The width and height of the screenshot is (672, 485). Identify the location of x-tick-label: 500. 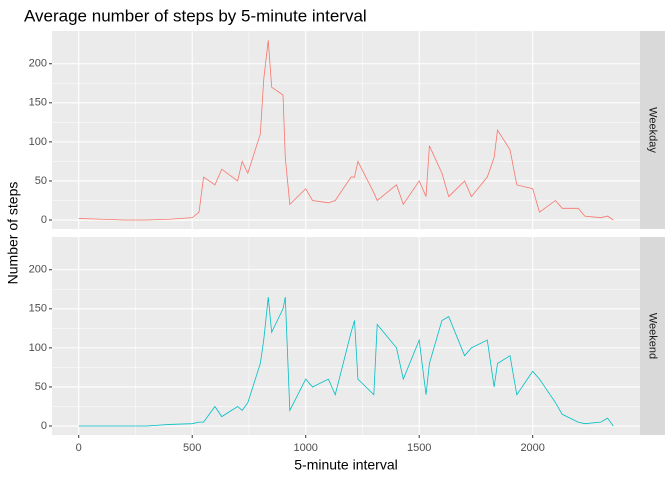
(192, 448).